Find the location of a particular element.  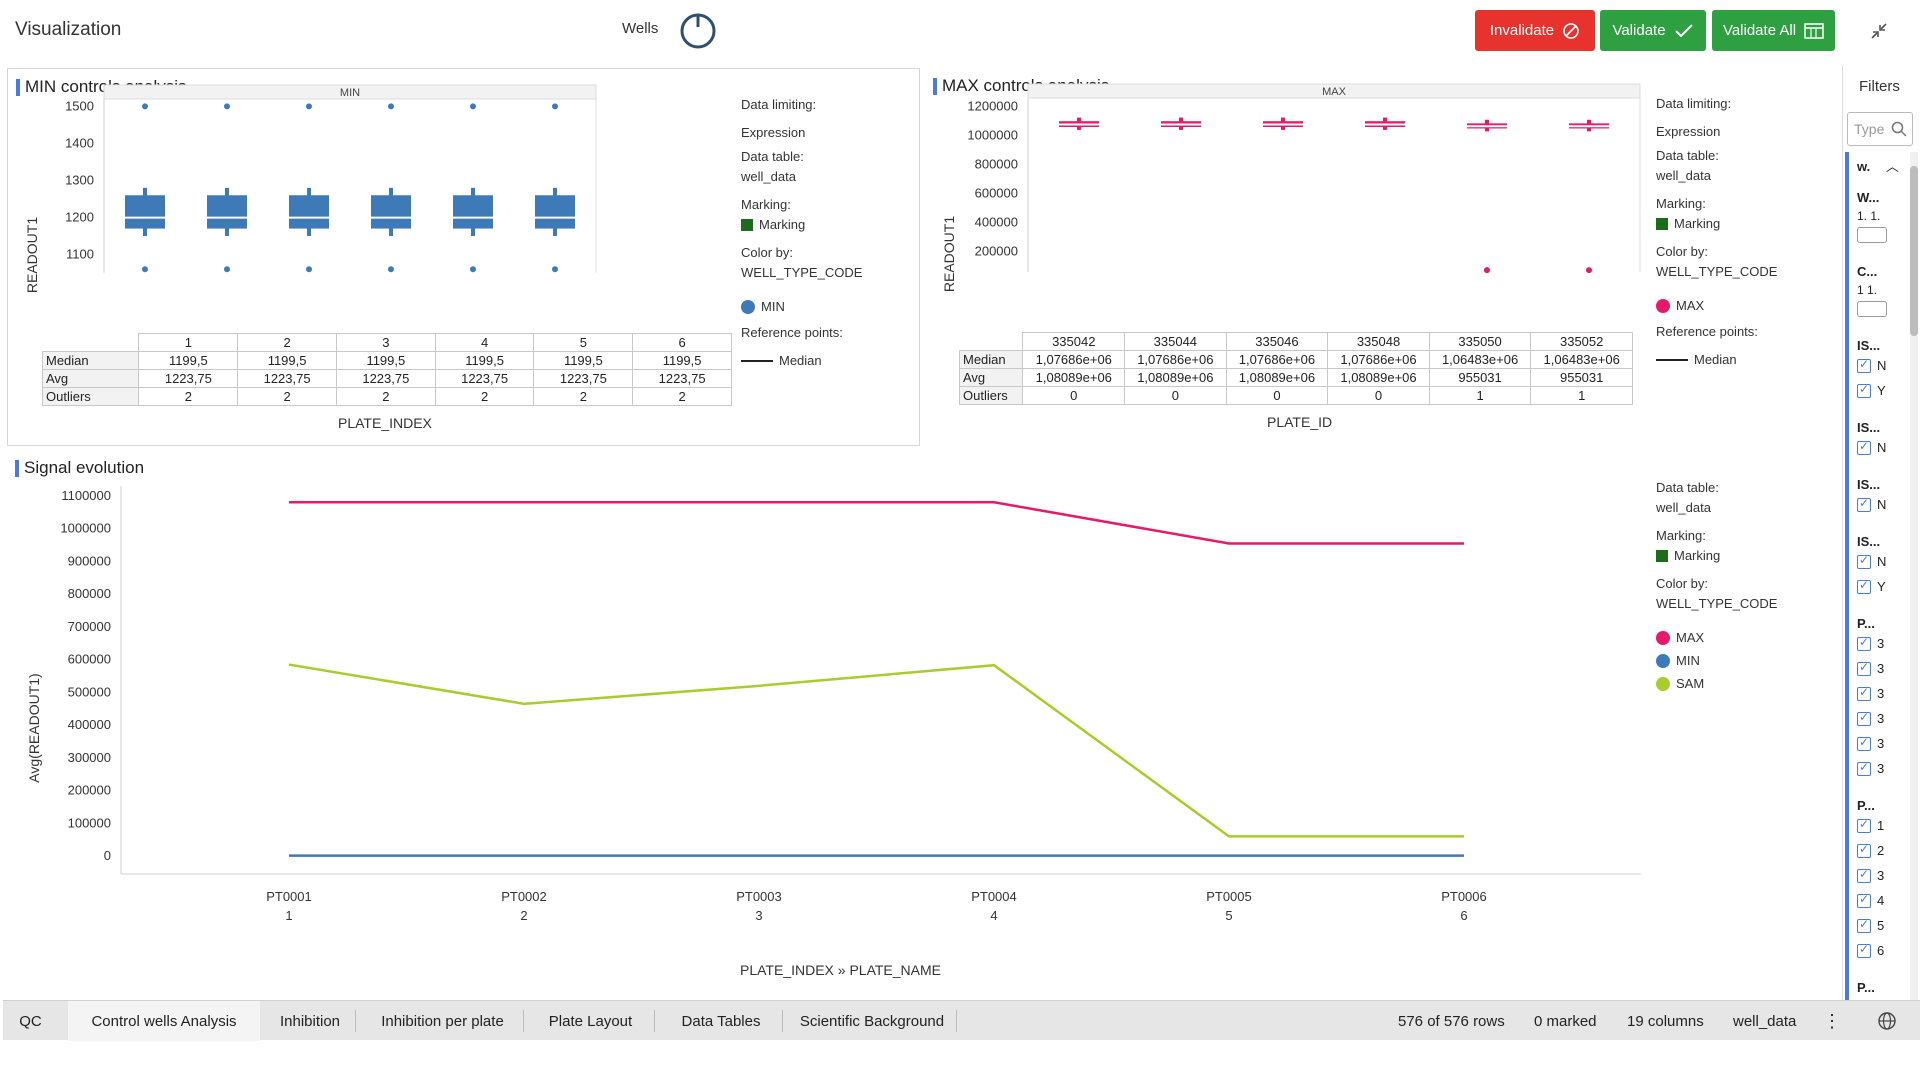

y-tick-label: 1000000 is located at coordinates (85, 528).